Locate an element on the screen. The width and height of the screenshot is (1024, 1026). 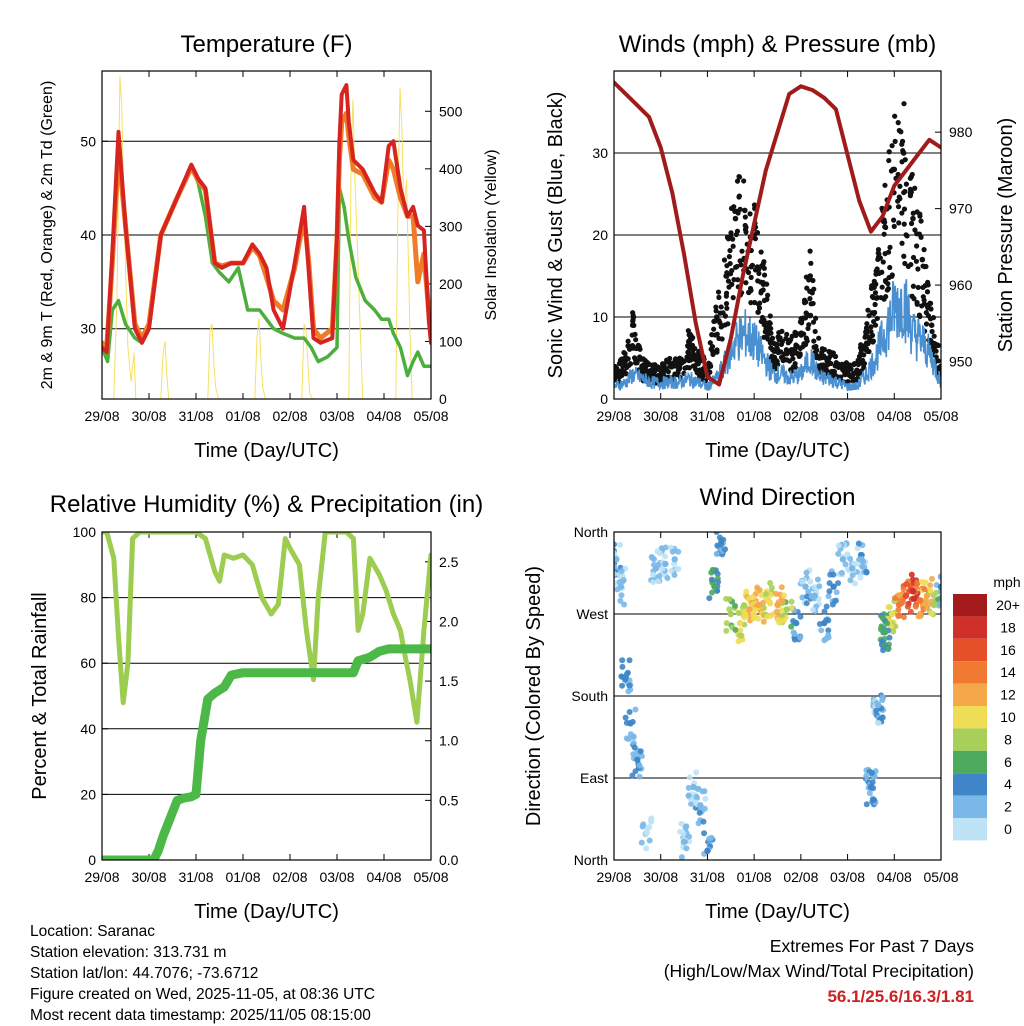
colorbar-label: 20+ is located at coordinates (1008, 605).